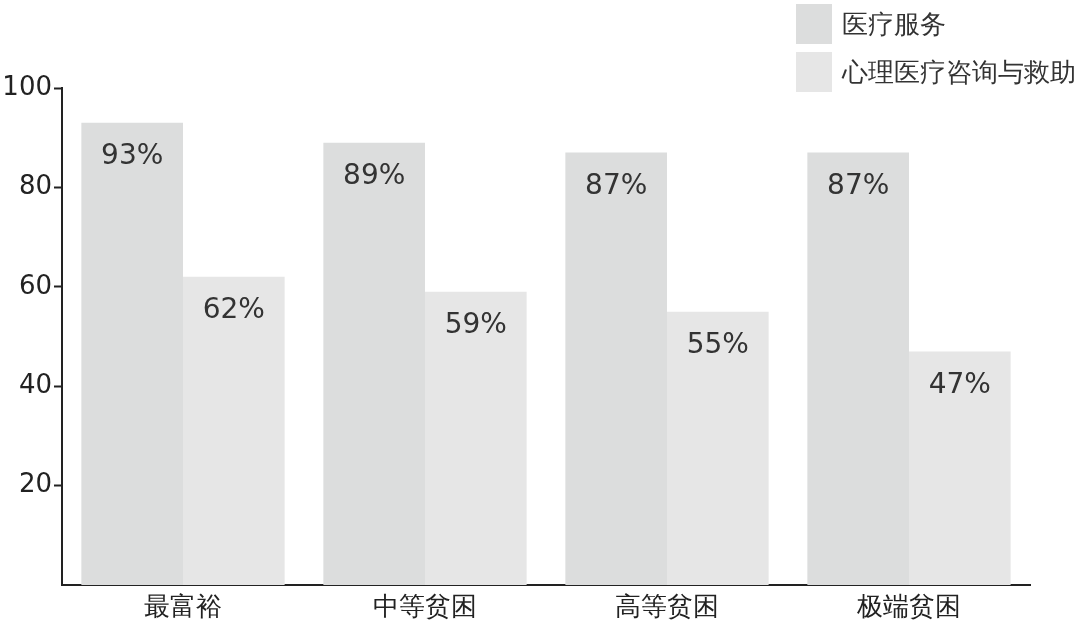  Describe the element at coordinates (35, 383) in the screenshot. I see `y-tick-label: 40` at that location.